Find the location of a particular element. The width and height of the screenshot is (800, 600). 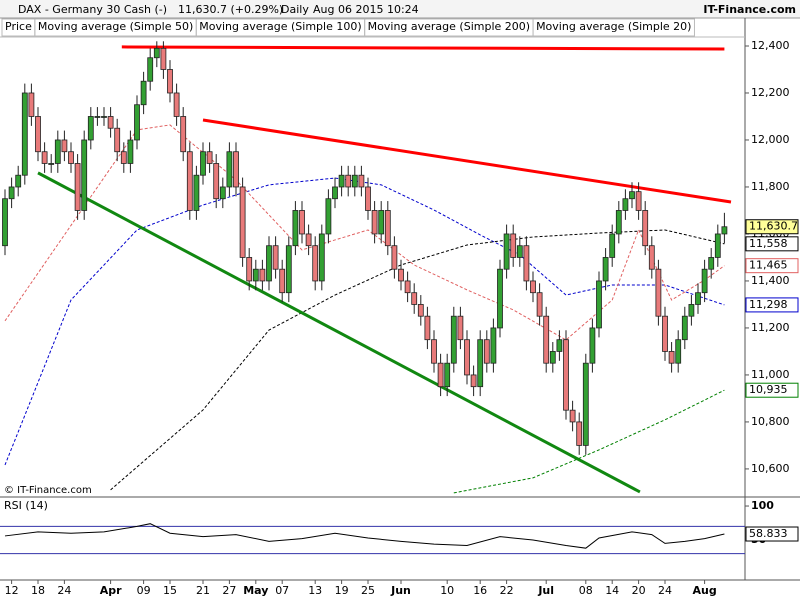

rsi-last-label: 58.833 is located at coordinates (768, 533).